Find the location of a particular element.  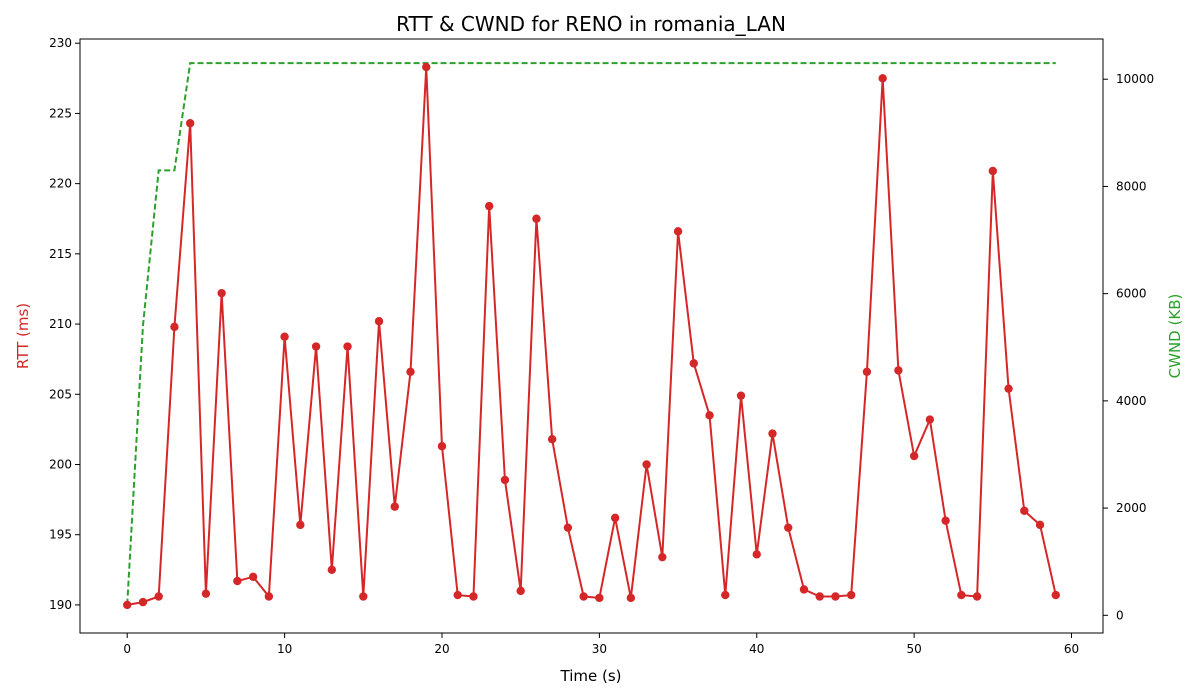

x-tick-label: 20 is located at coordinates (441, 649).